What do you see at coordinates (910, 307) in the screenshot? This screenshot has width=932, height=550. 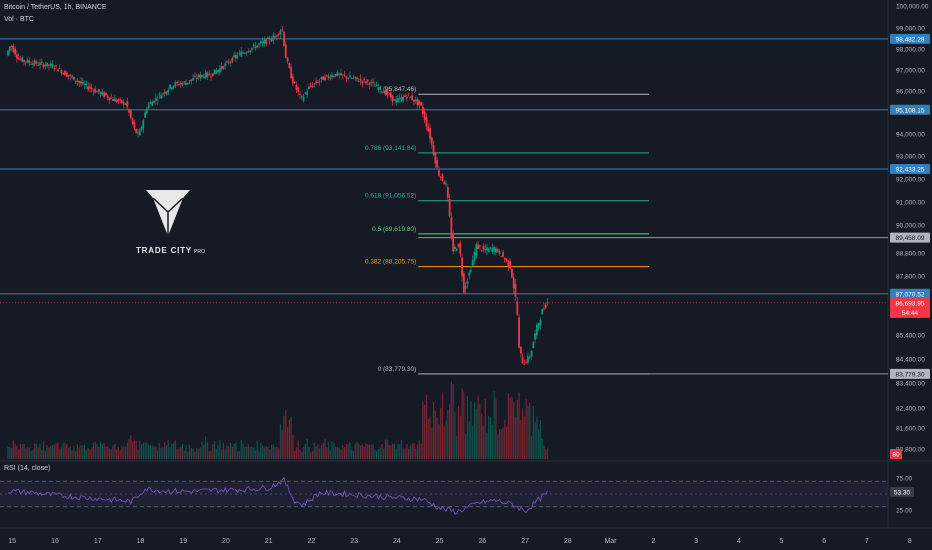 I see `current-price-badge` at bounding box center [910, 307].